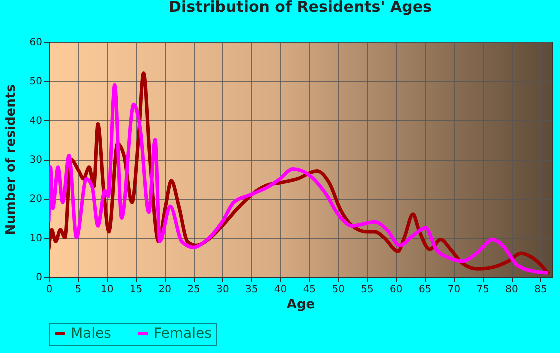 The width and height of the screenshot is (560, 353). What do you see at coordinates (39, 278) in the screenshot?
I see `y-tick-label: 0` at bounding box center [39, 278].